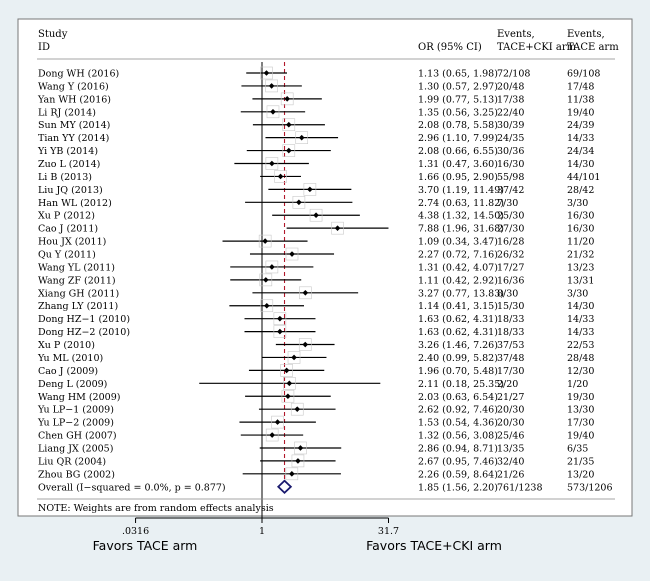  What do you see at coordinates (510, 306) in the screenshot?
I see `study-events-cki: 15/30` at bounding box center [510, 306].